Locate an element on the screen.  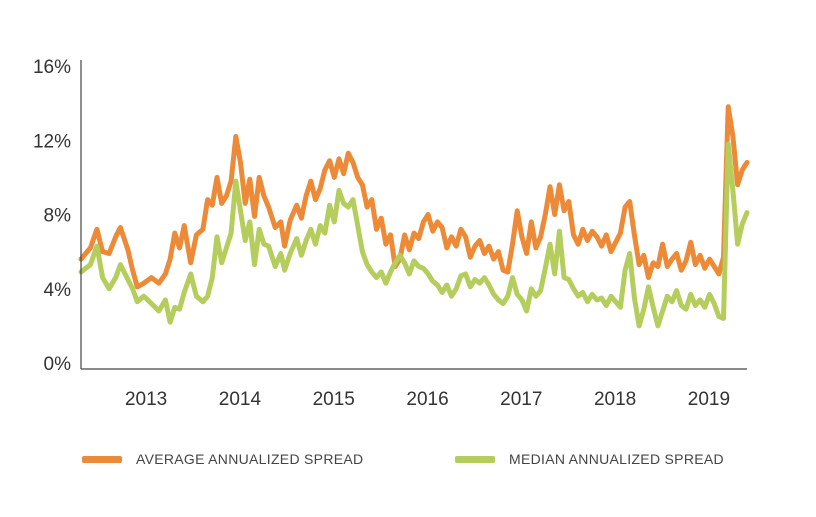
y-tick-label: 0% is located at coordinates (58, 364).